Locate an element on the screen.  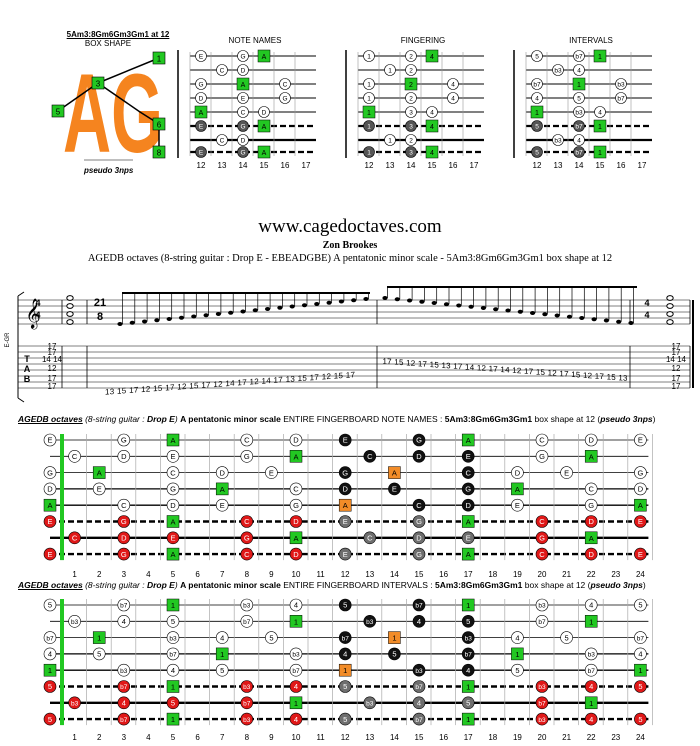
board-note-label: 4 is located at coordinates (296, 686).